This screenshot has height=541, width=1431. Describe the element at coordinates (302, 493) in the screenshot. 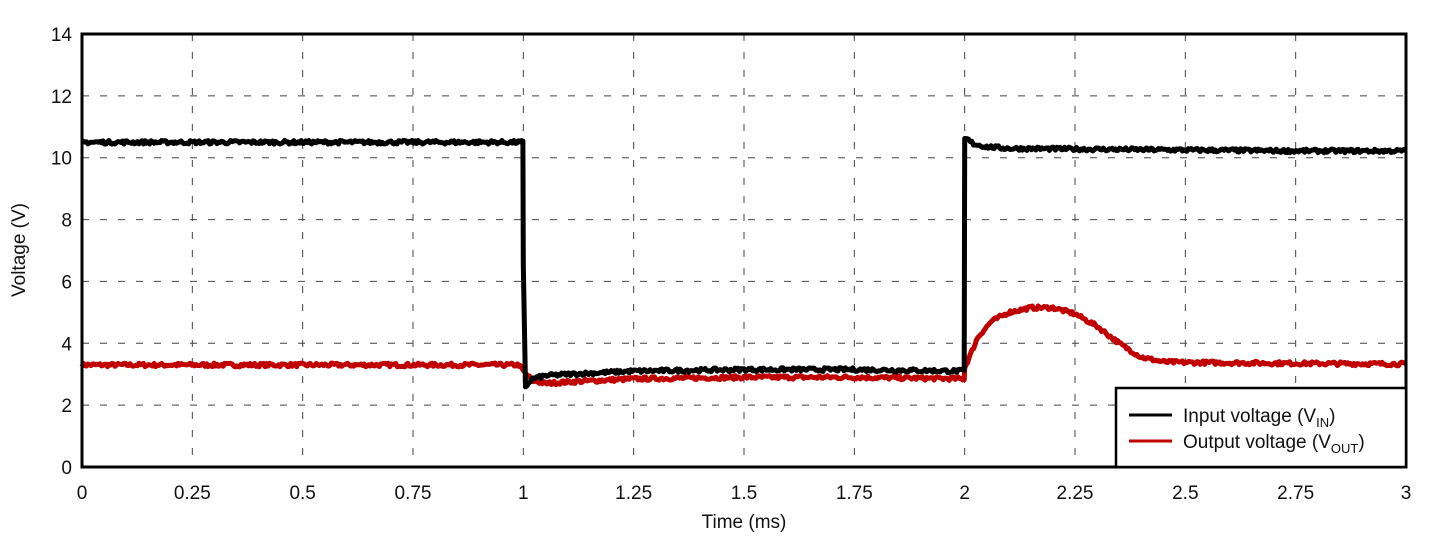

I see `x-tick-label: 0.5` at that location.